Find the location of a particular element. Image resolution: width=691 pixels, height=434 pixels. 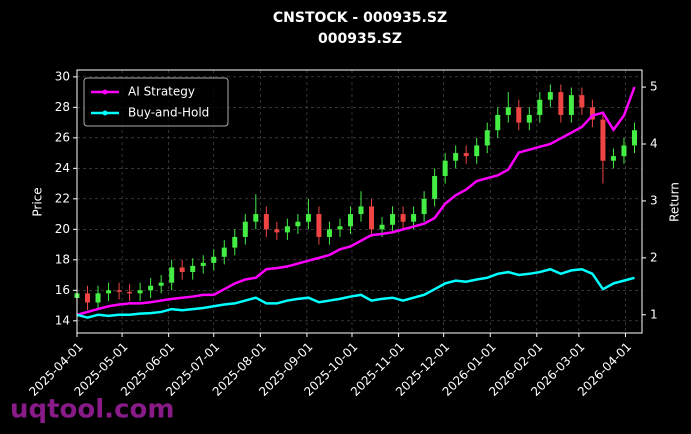

y-tick-label: 26 is located at coordinates (62, 137).